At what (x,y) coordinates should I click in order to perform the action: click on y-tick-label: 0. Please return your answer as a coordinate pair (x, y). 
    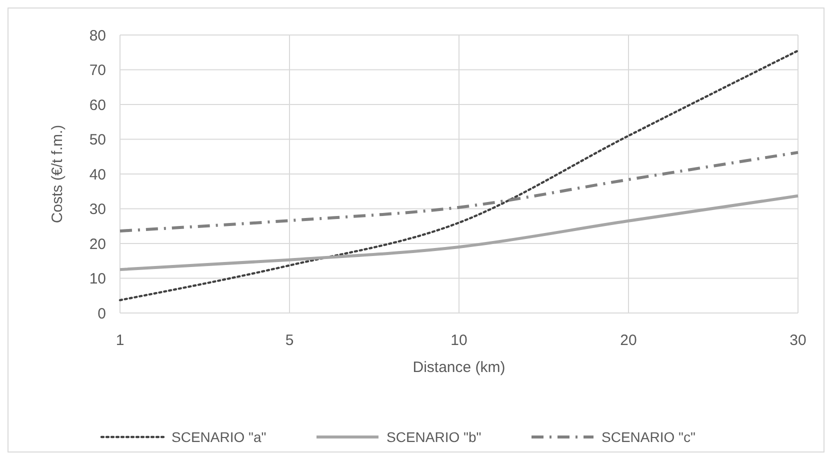
    Looking at the image, I should click on (102, 313).